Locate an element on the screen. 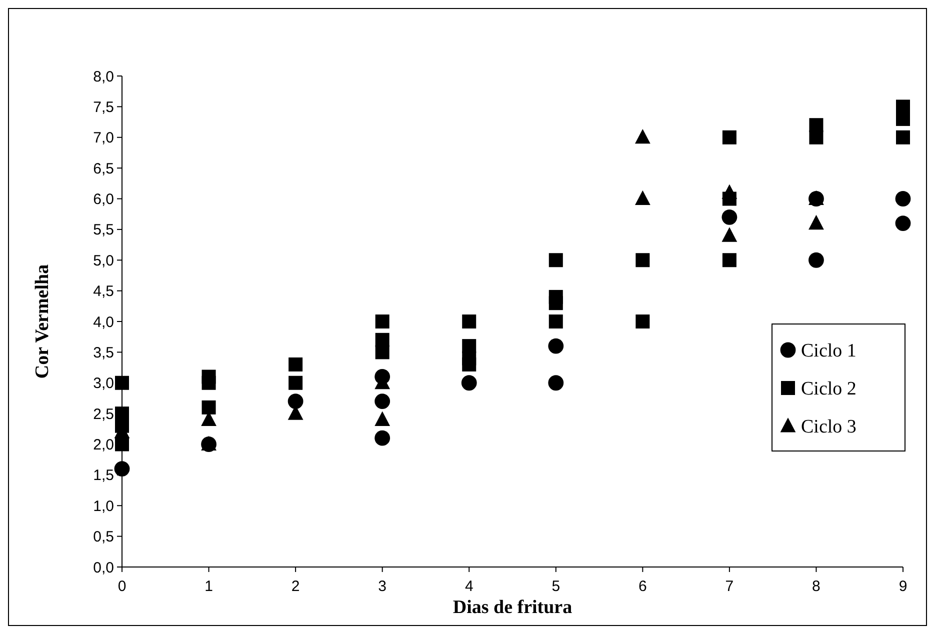 This screenshot has width=935, height=634. y-tick-label: 1,0 is located at coordinates (103, 506).